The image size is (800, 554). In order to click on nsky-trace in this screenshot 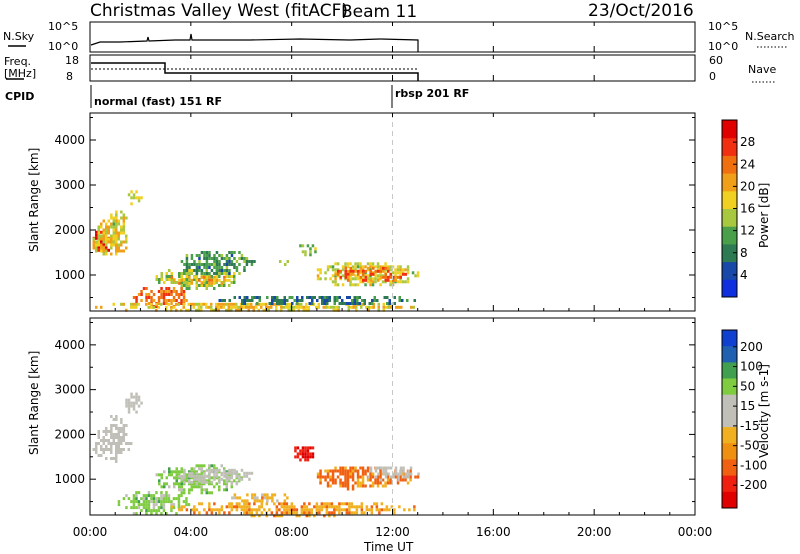, I will do `click(254, 42)`.